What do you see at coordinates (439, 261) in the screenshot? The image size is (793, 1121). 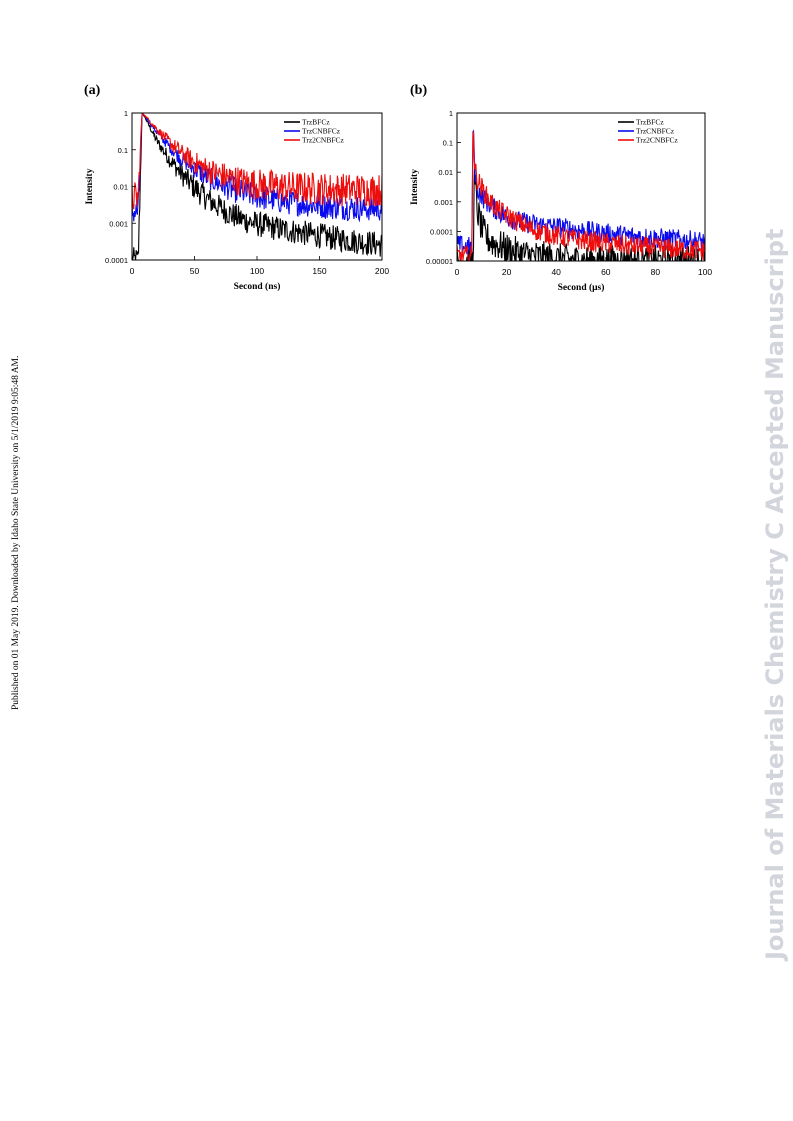 I see `y-tick-label: 0.00001` at bounding box center [439, 261].